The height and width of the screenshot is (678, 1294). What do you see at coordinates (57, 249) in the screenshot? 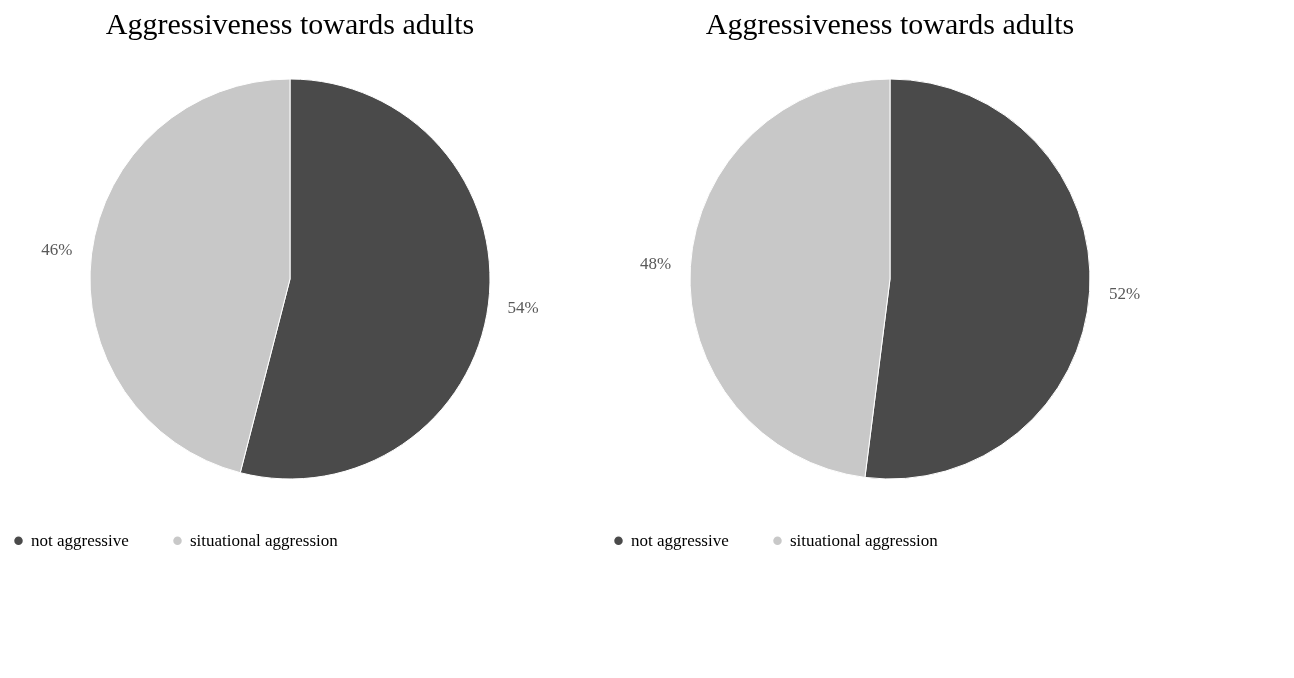
I see `data-label: 46%` at bounding box center [57, 249].